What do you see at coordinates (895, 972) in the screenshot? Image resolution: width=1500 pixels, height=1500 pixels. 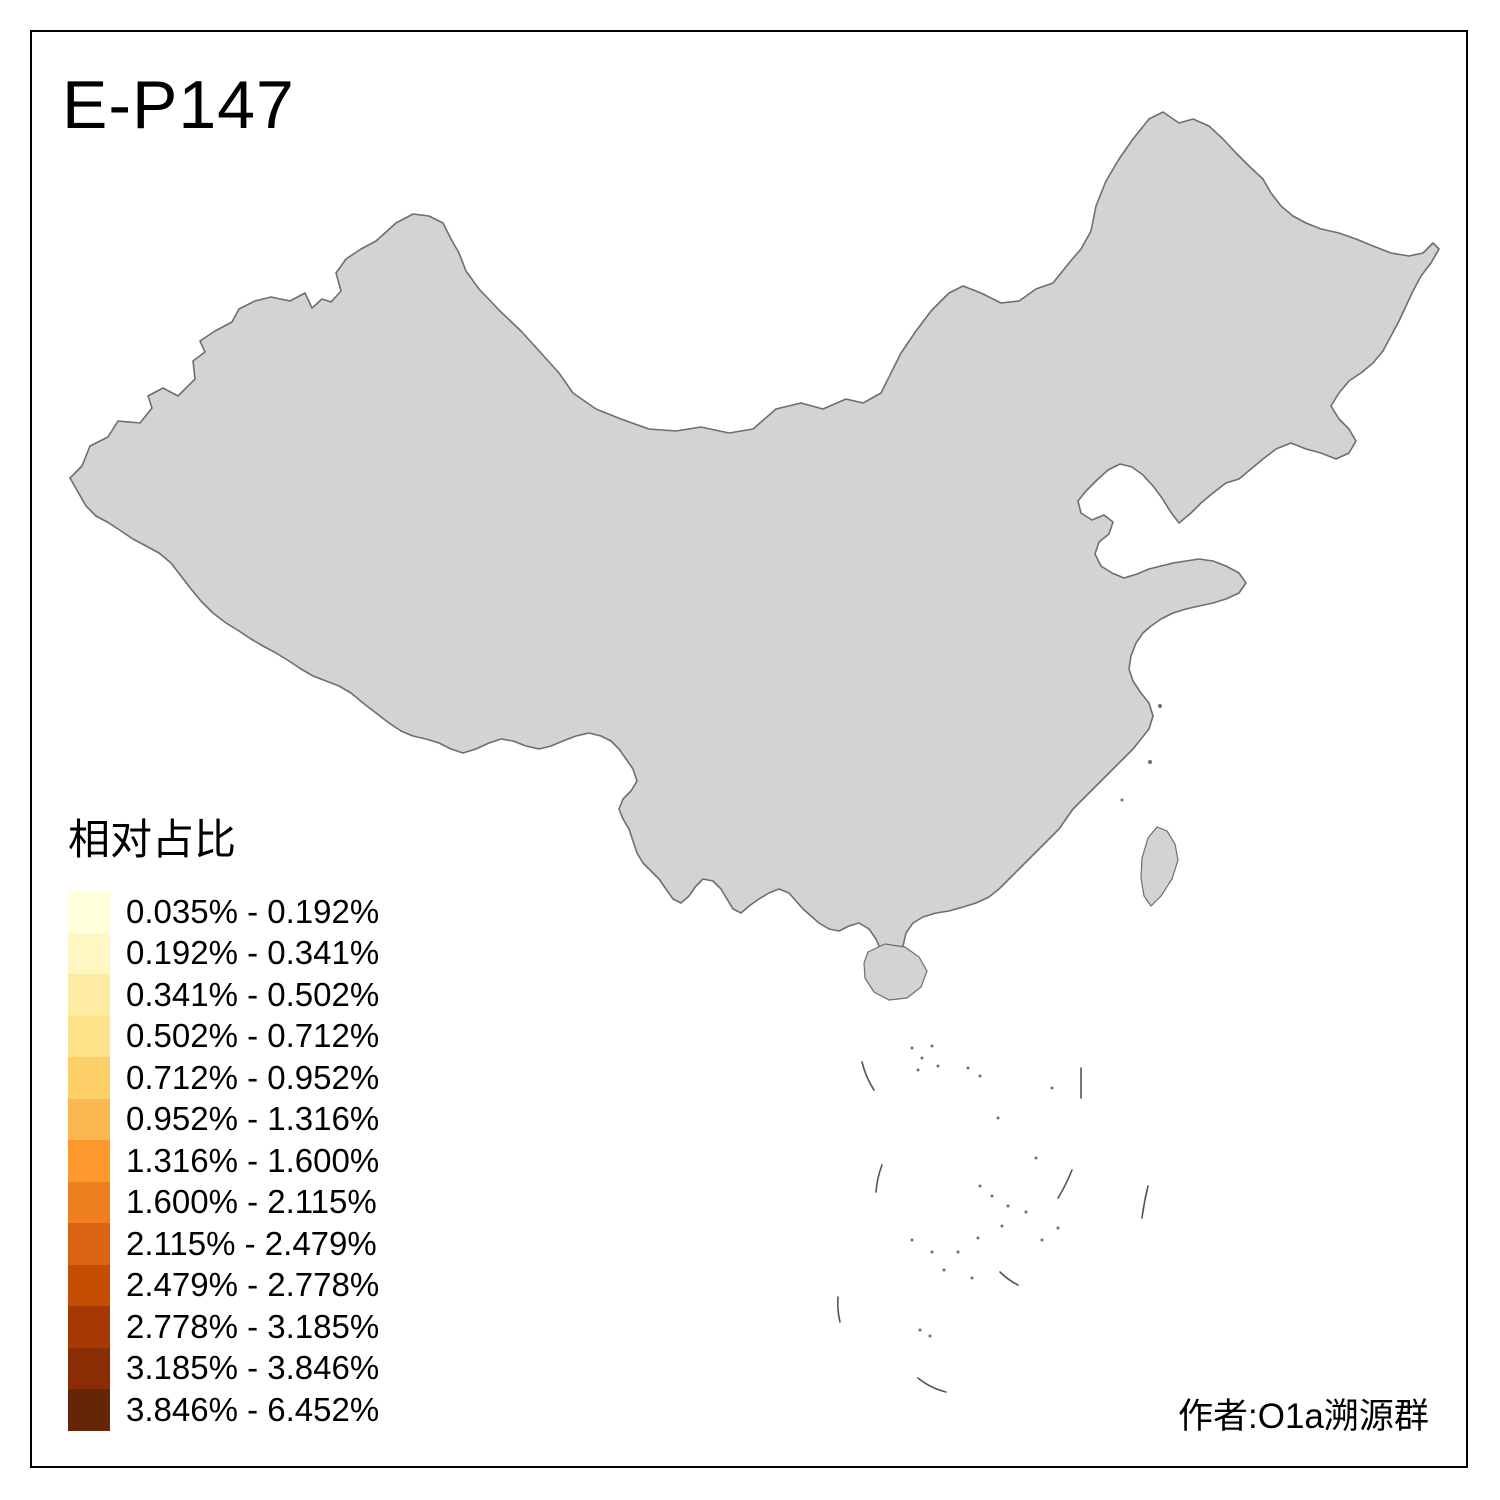 I see `hainan-island` at bounding box center [895, 972].